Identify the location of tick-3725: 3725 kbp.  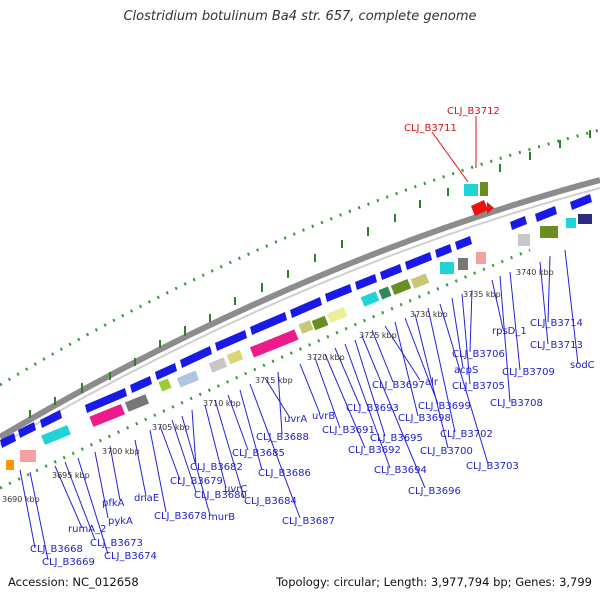
(378, 335).